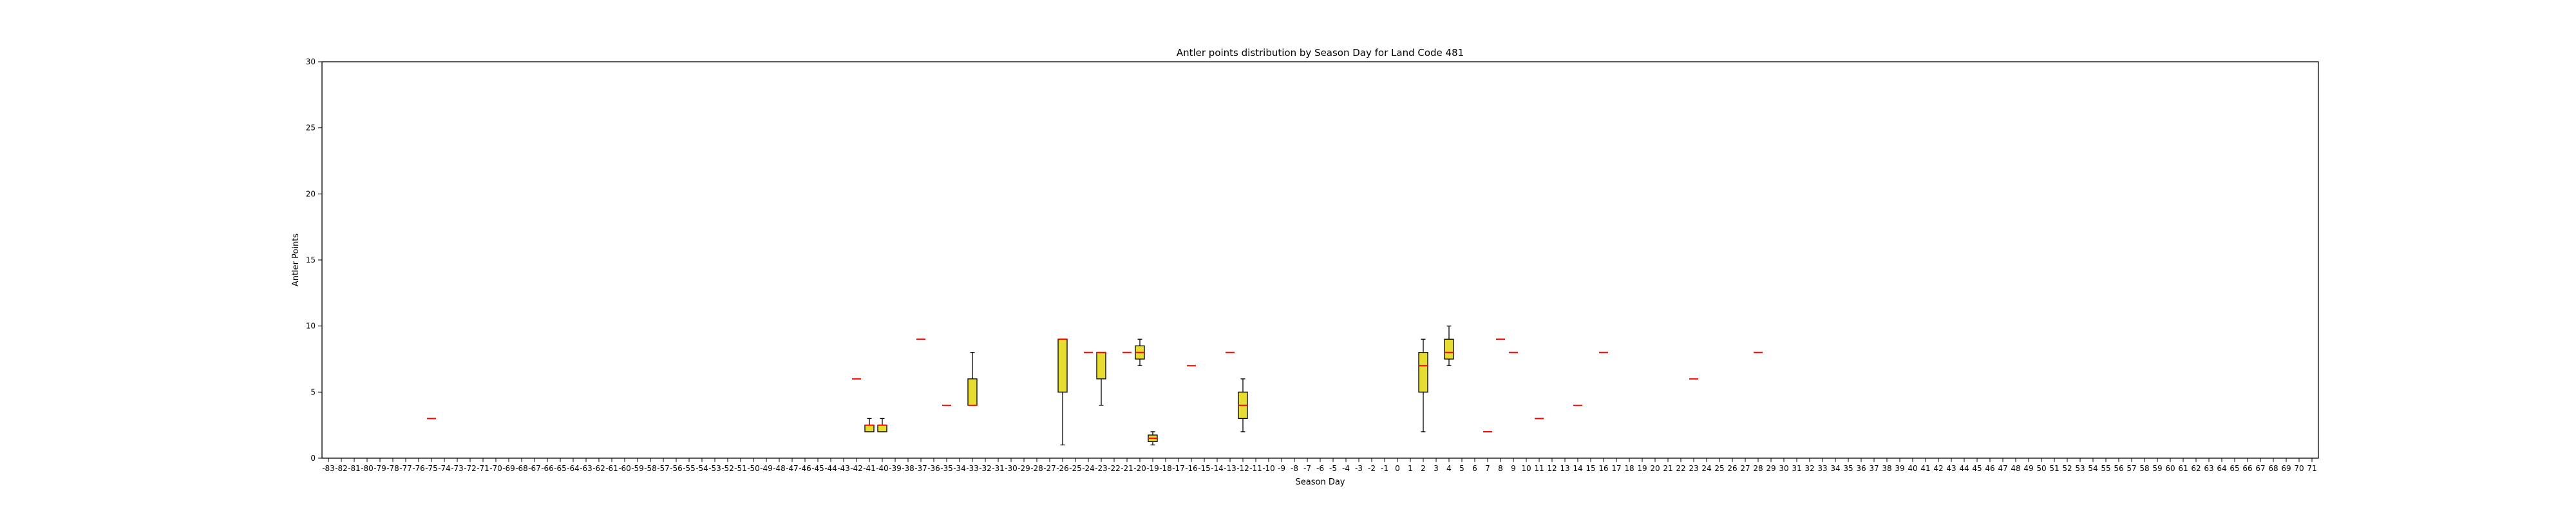  Describe the element at coordinates (586, 468) in the screenshot. I see `x-tick-label: -63` at that location.